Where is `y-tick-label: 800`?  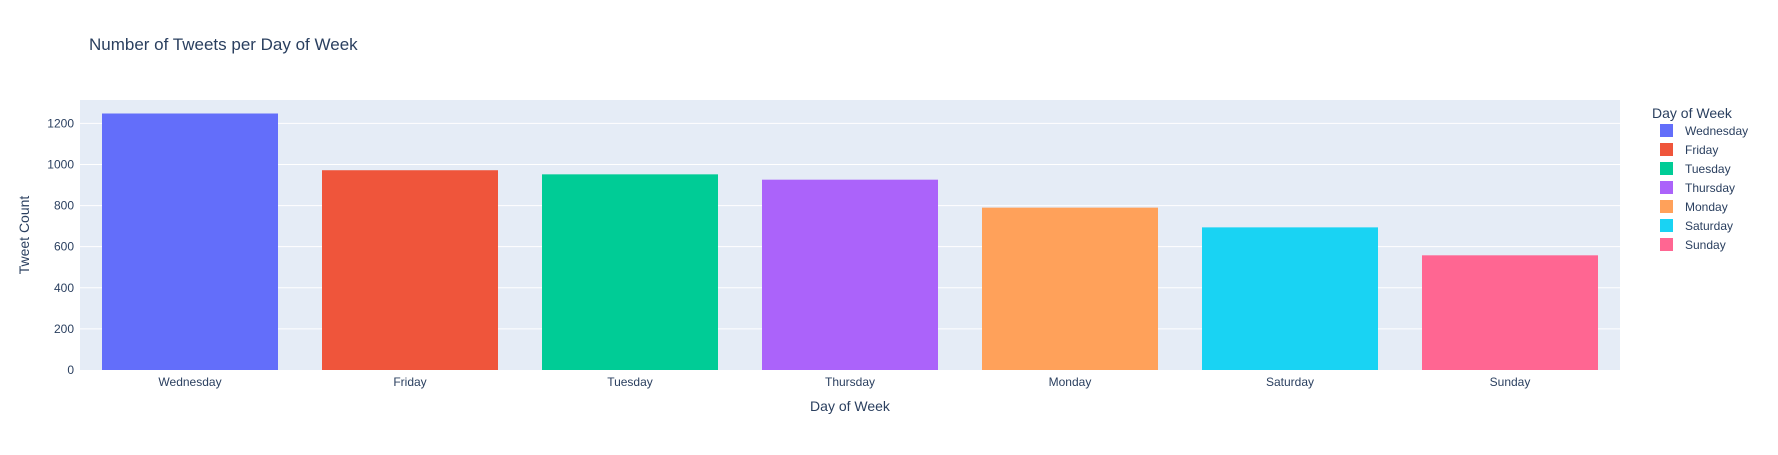
y-tick-label: 800 is located at coordinates (64, 206).